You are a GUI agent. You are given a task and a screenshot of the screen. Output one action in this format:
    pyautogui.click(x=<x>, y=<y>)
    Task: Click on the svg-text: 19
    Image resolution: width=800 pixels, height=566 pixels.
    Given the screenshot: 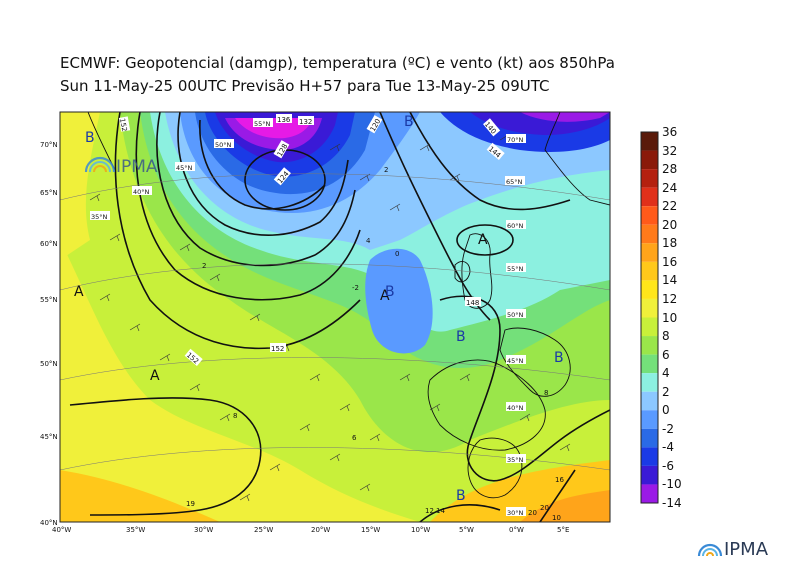 What is the action you would take?
    pyautogui.click(x=190, y=504)
    